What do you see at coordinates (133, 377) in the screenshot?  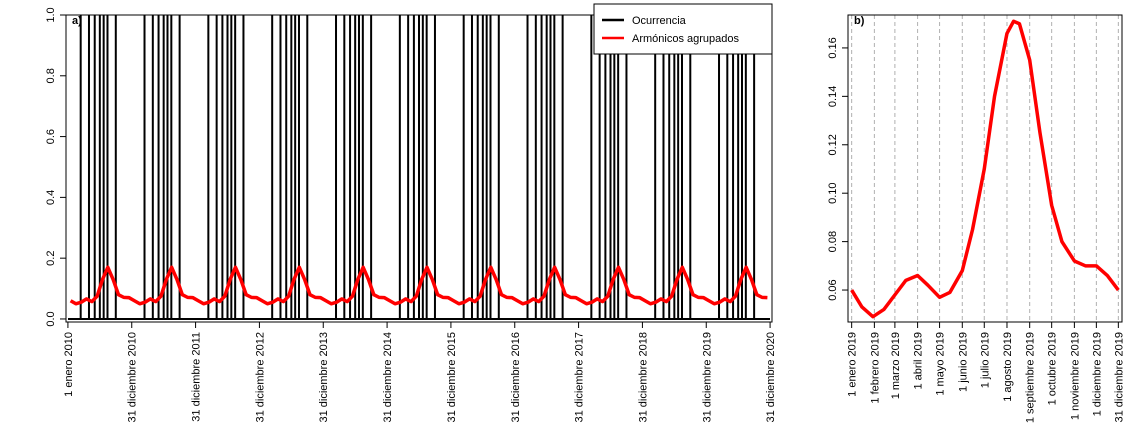 I see `x-tick-label: 31 diciembre 2010` at bounding box center [133, 377].